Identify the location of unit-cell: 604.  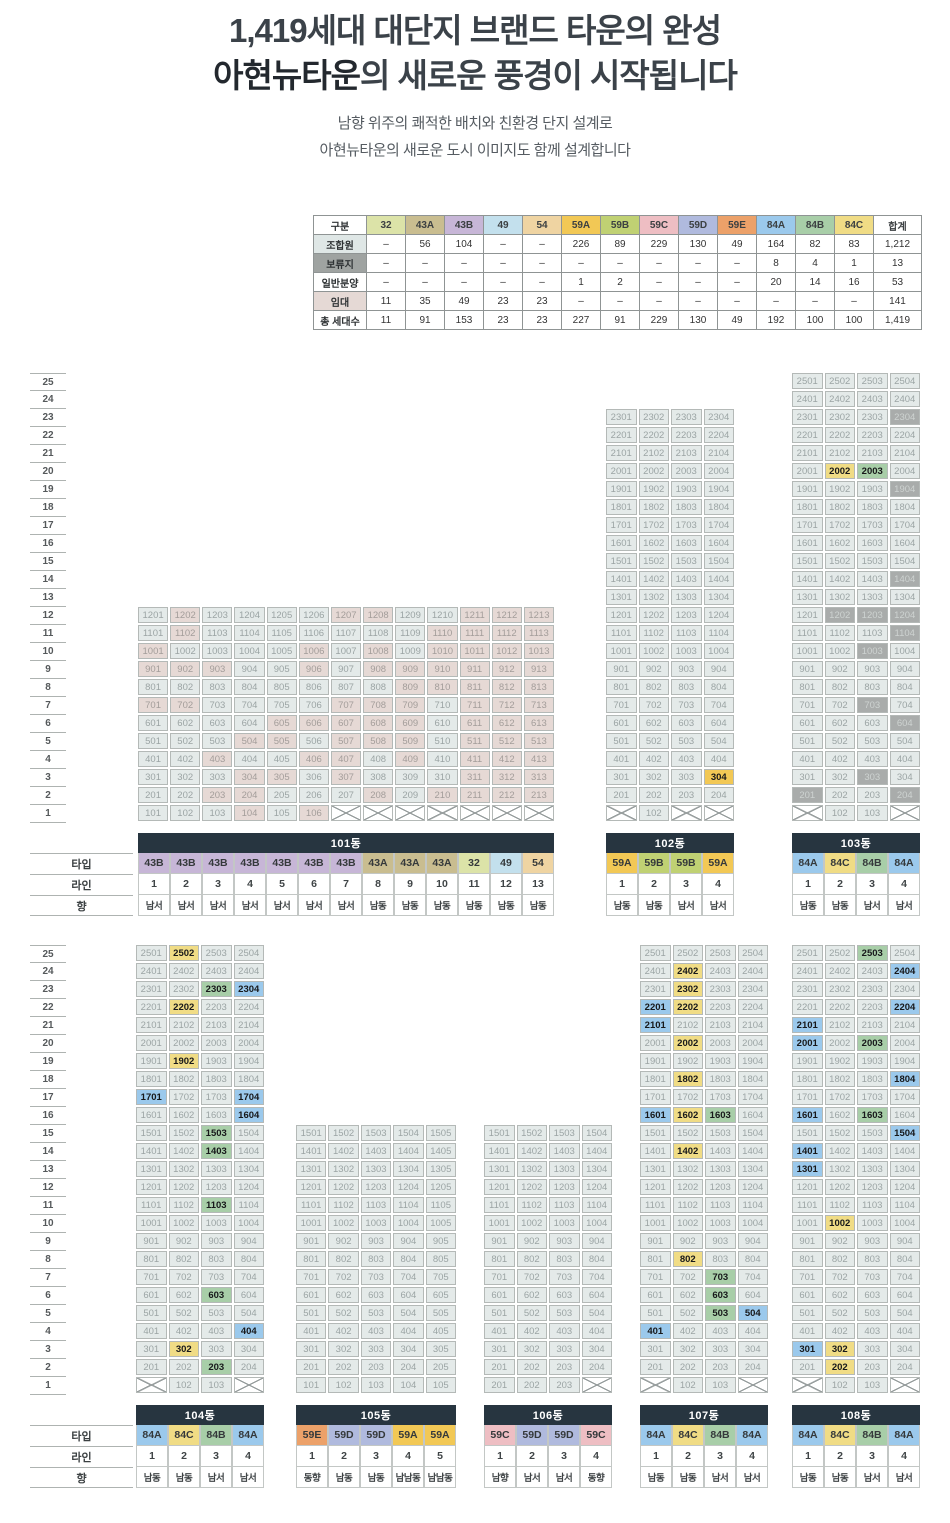
(718, 723).